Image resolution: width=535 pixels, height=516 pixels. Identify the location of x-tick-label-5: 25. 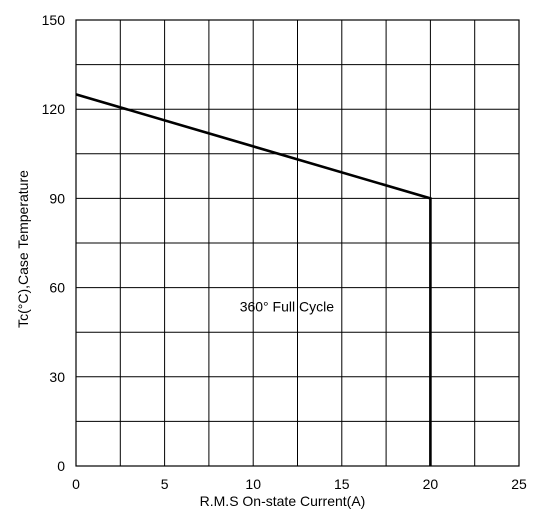
(519, 484).